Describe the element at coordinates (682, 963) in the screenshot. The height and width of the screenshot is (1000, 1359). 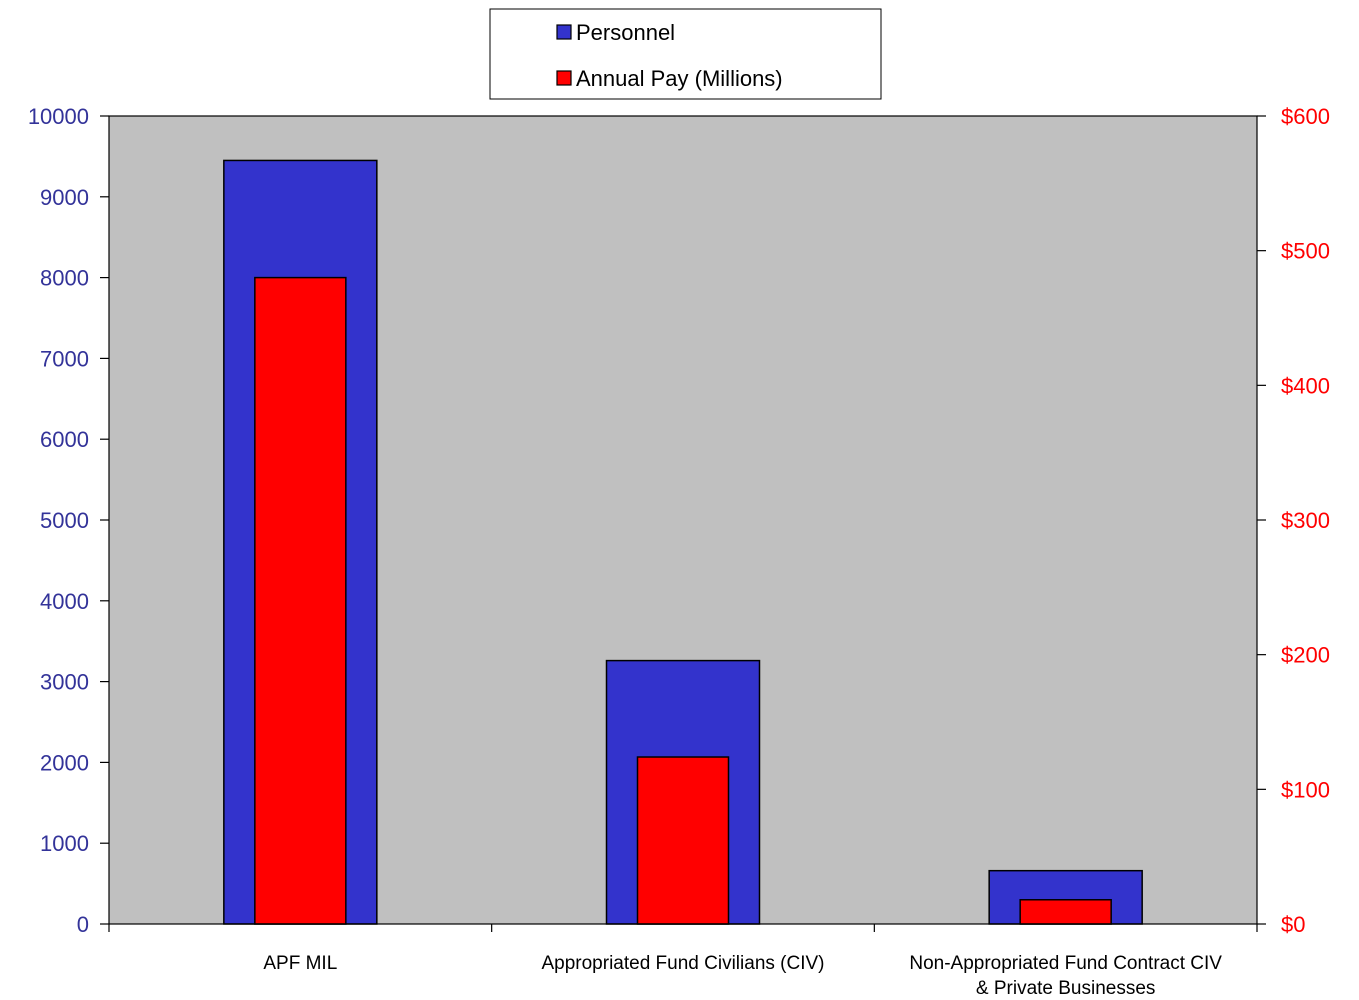
I see `category-label-1: Appropriated Fund Civilians (CIV)` at that location.